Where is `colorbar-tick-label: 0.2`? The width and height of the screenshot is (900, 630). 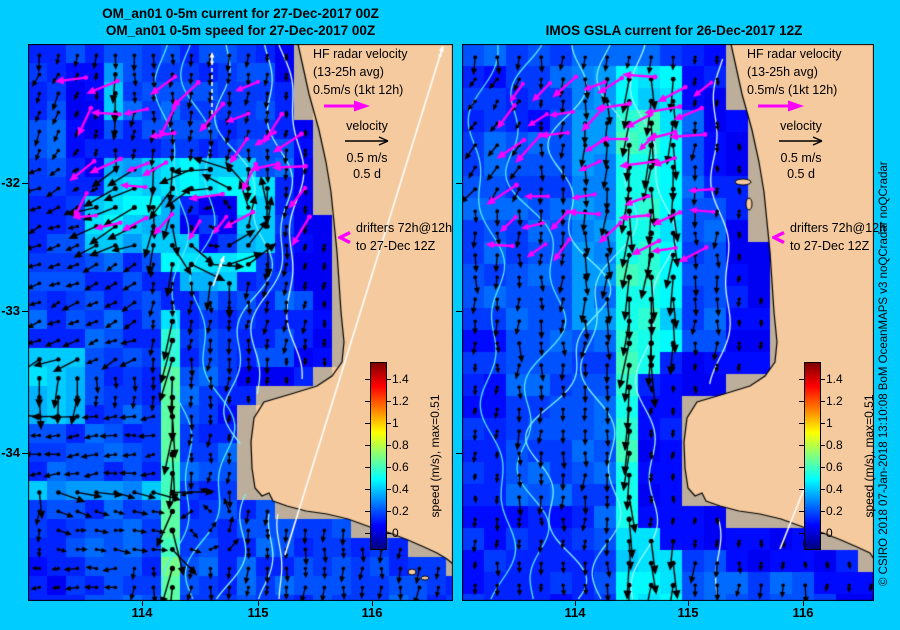 colorbar-tick-label: 0.2 is located at coordinates (834, 510).